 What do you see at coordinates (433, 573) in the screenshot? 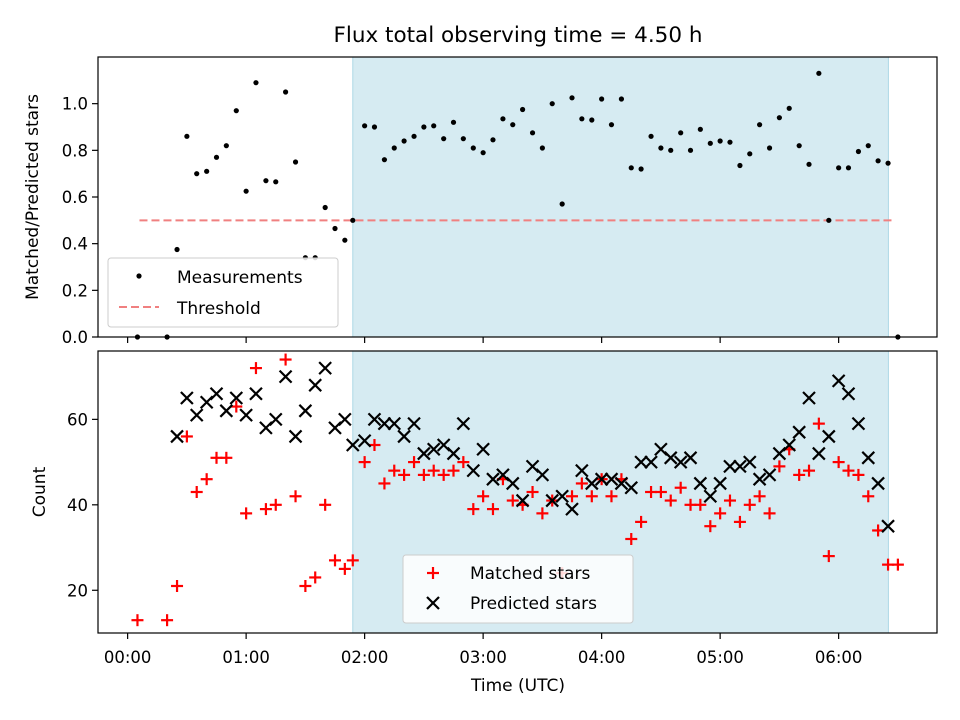
I see `legend-matched-marker` at bounding box center [433, 573].